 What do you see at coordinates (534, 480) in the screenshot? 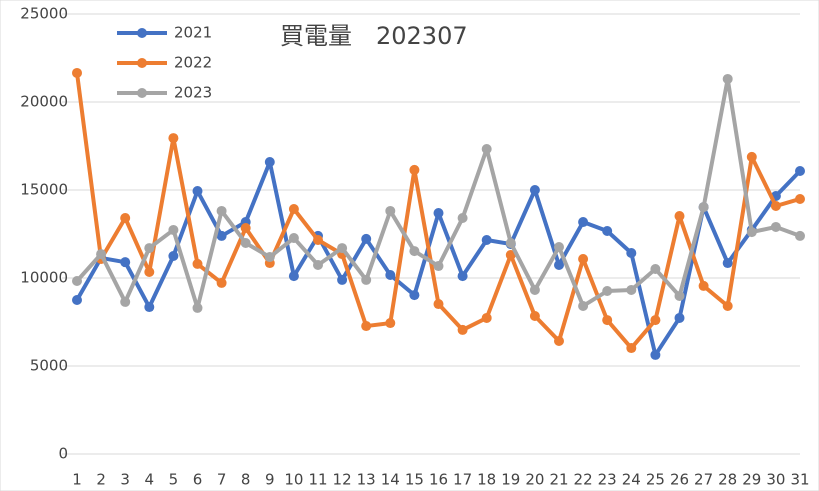
I see `x-tick-label: 20` at bounding box center [534, 480].